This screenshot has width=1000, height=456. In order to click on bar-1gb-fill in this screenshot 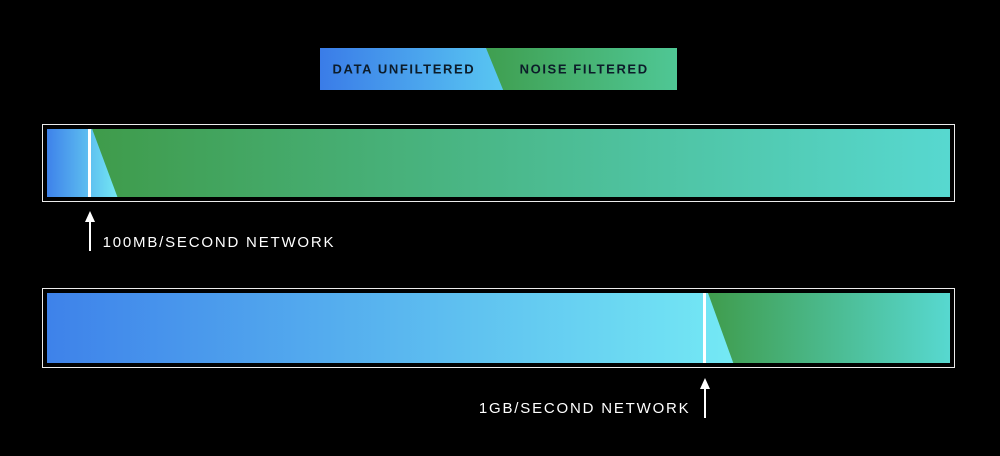, I will do `click(498, 328)`.